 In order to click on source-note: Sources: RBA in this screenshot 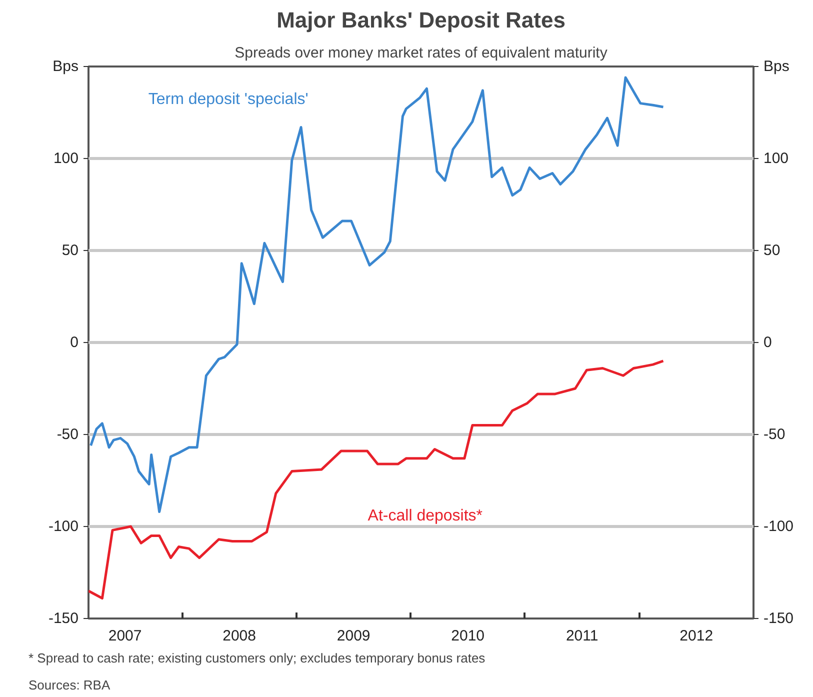, I will do `click(69, 685)`.